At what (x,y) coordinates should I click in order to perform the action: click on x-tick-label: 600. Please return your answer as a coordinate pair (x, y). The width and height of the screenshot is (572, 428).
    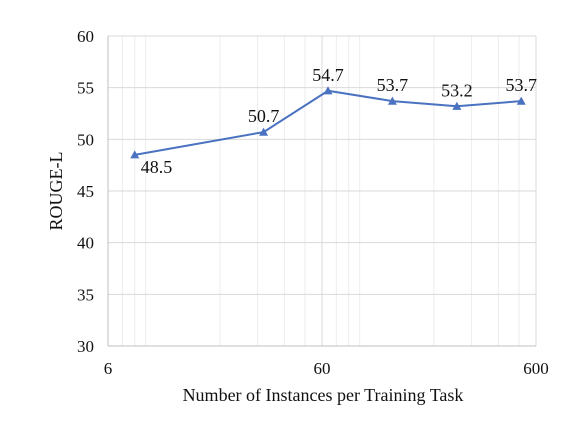
    Looking at the image, I should click on (536, 368).